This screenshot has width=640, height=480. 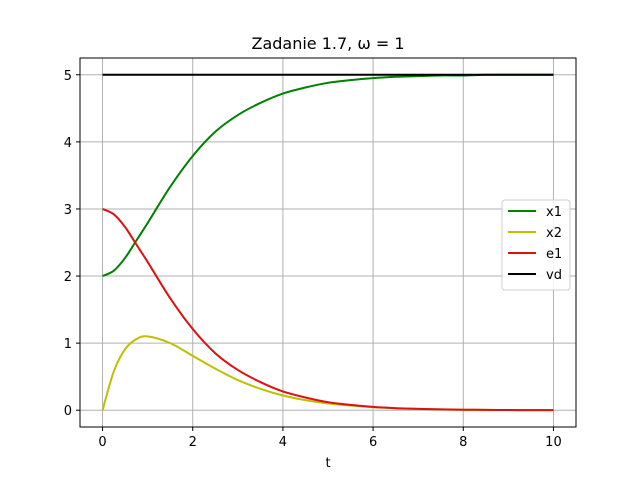 What do you see at coordinates (68, 411) in the screenshot?
I see `y-tick-label: 0` at bounding box center [68, 411].